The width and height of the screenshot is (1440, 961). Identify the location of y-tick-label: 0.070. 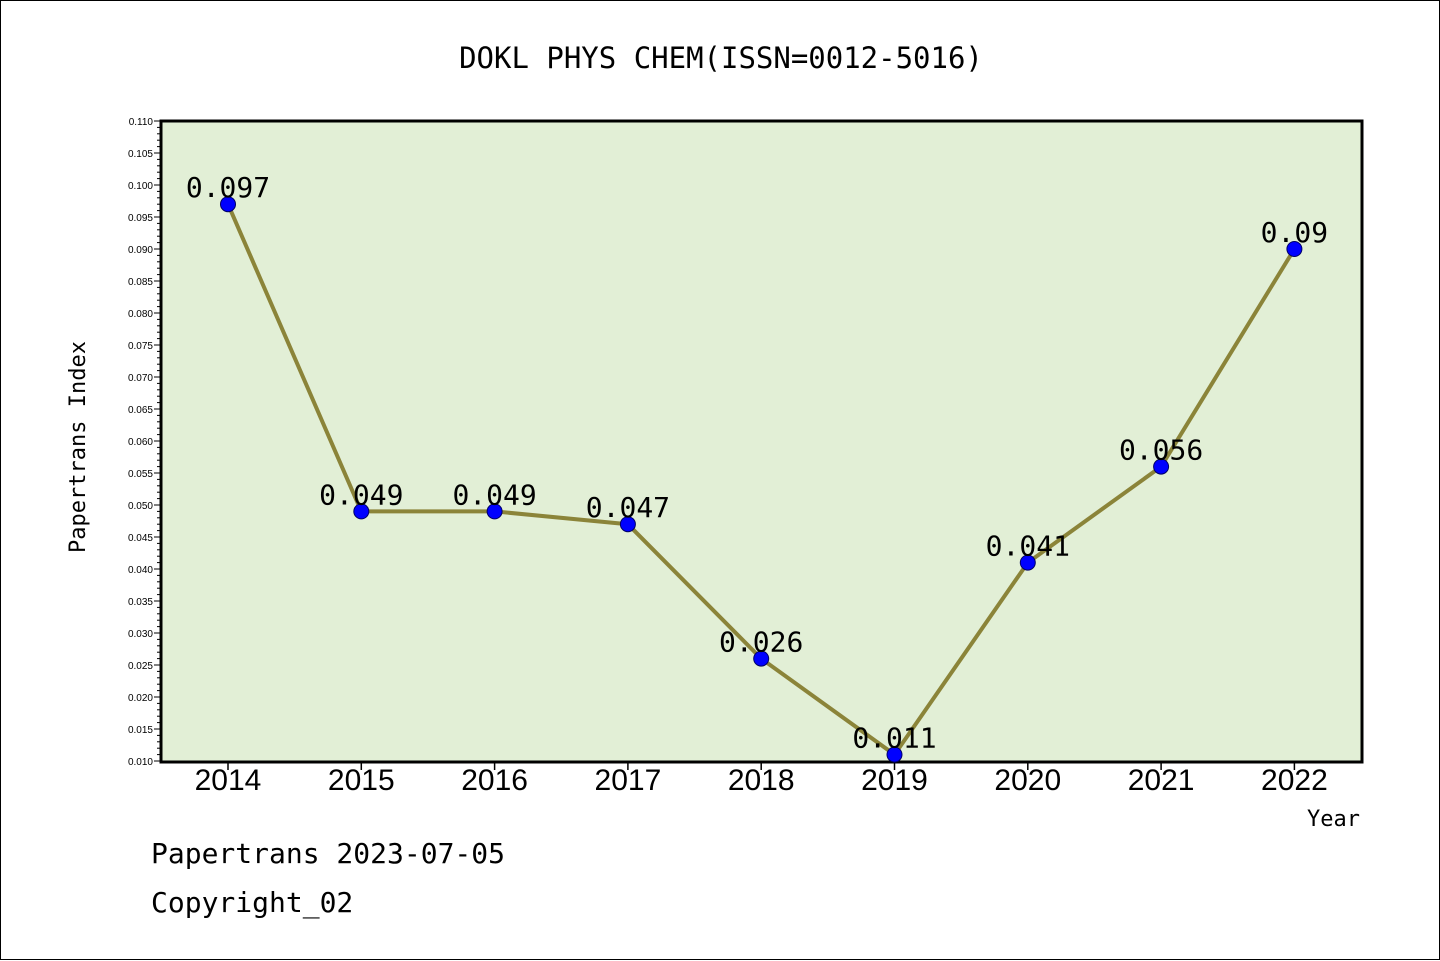
(140, 378).